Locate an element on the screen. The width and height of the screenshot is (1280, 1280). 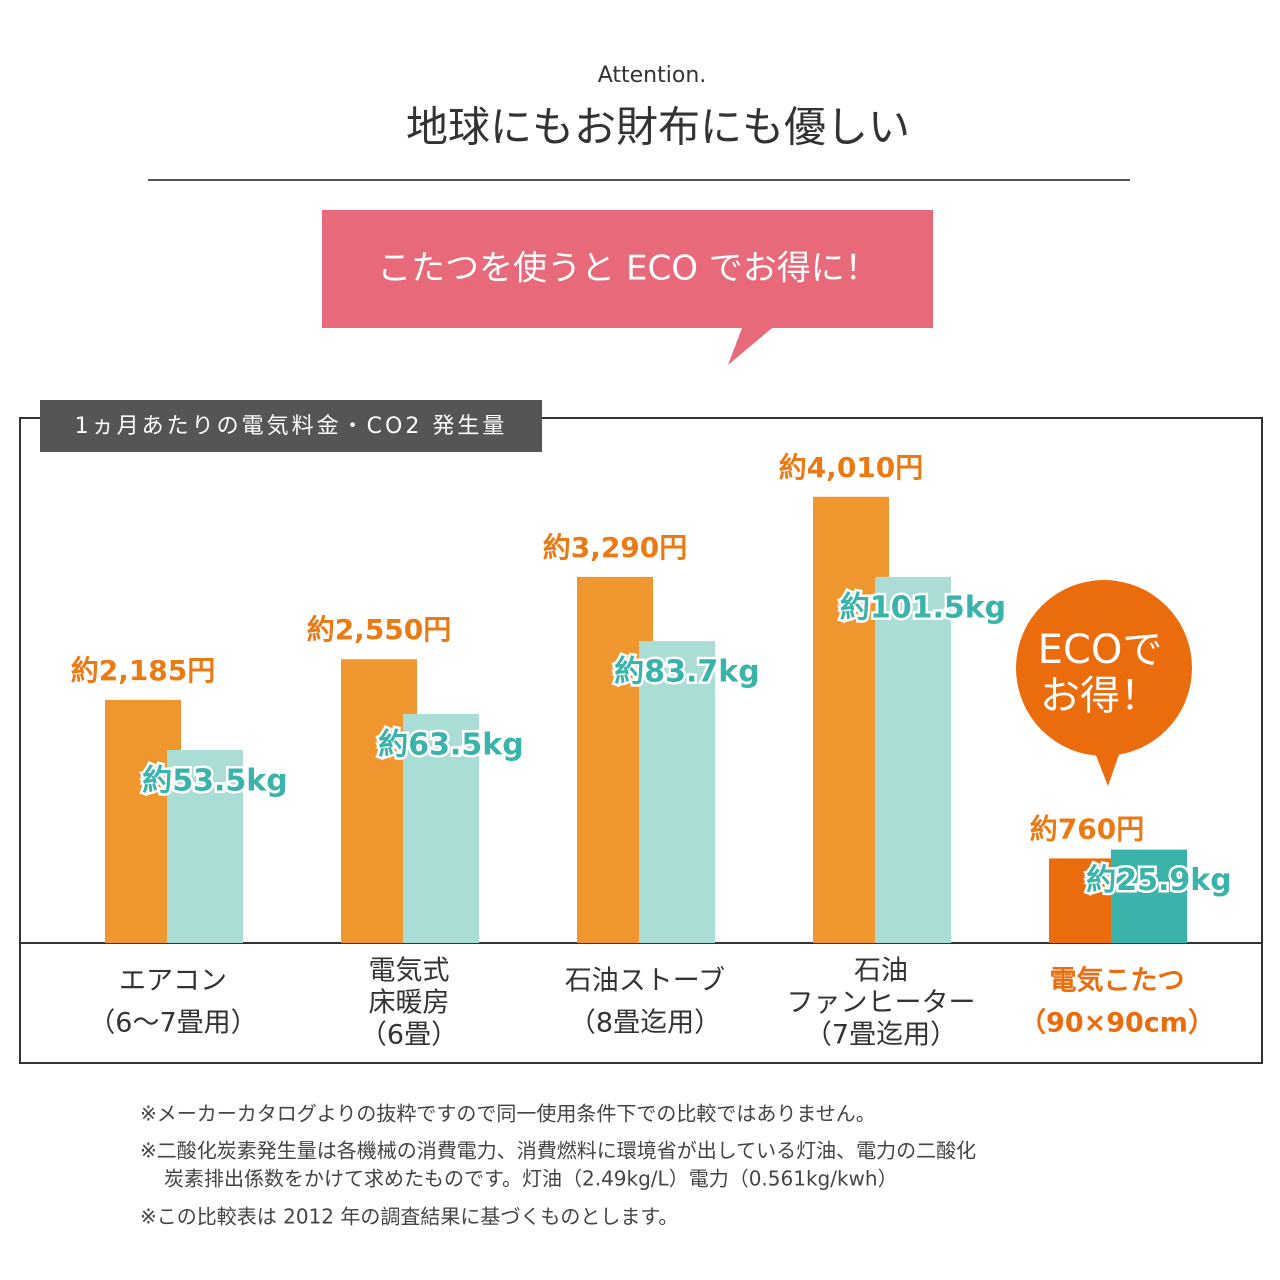
bubble is located at coordinates (1104, 668).